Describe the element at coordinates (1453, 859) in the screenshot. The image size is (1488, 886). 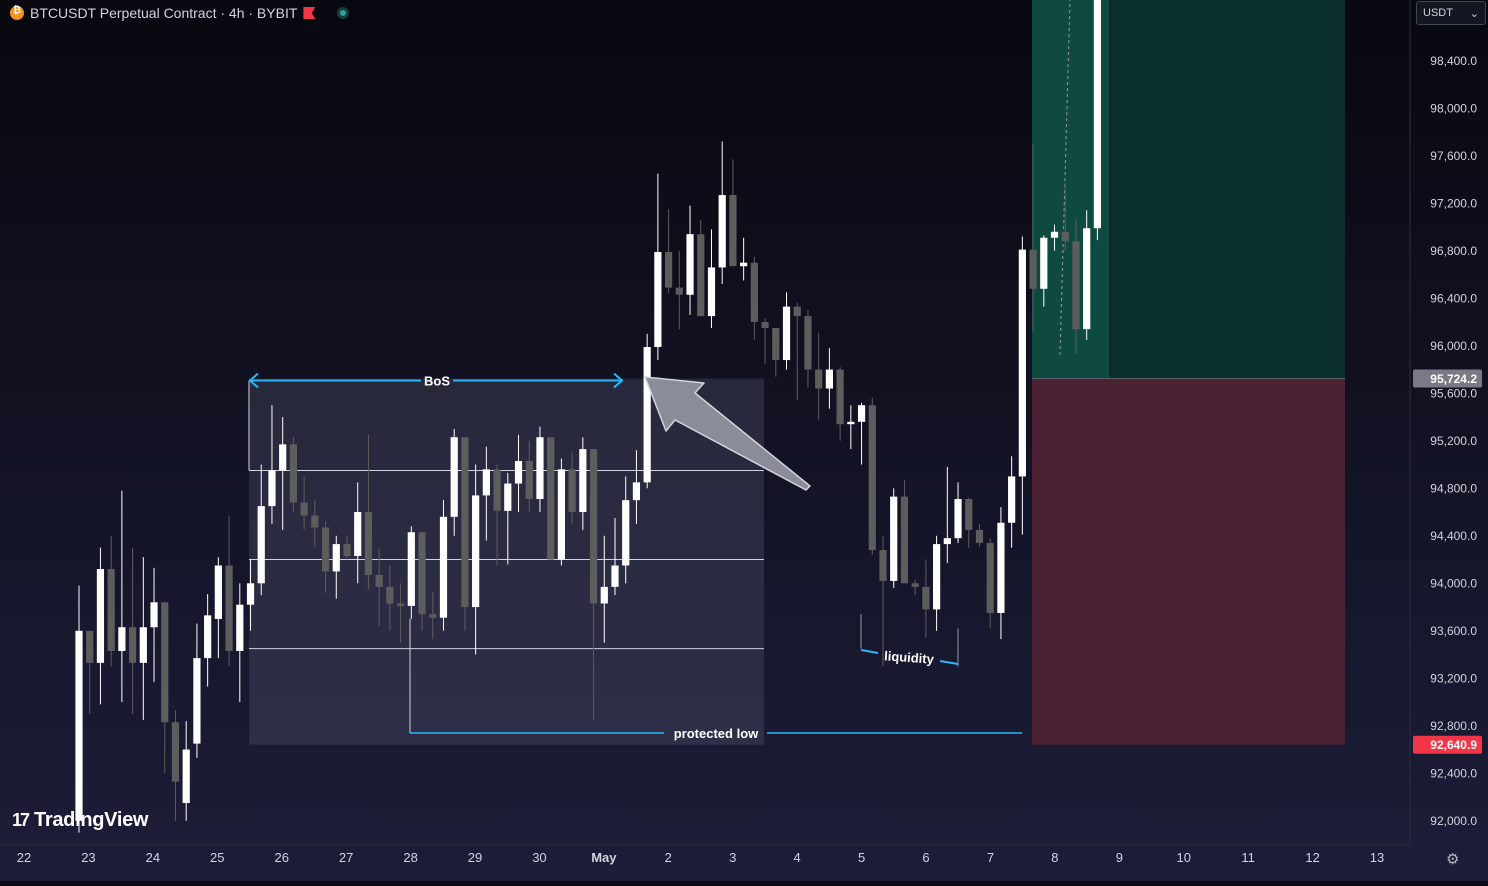
I see `settings-icon: ⚙` at that location.